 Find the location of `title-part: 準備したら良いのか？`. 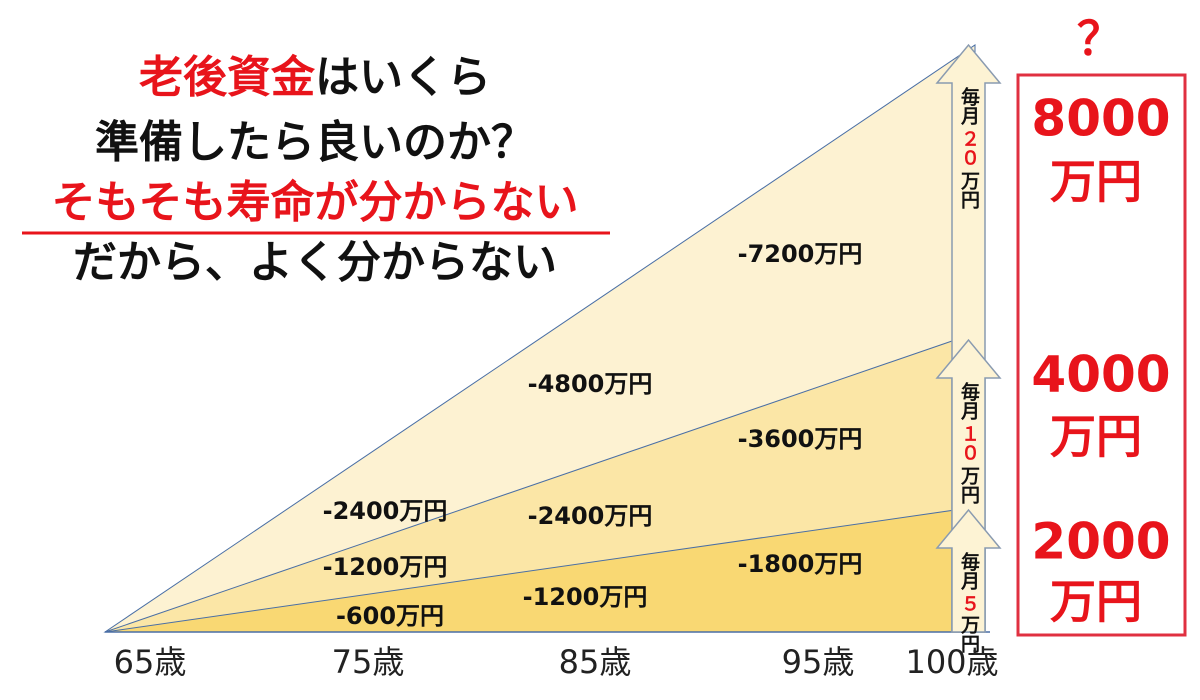

title-part: 準備したら良いのか？ is located at coordinates (315, 142).